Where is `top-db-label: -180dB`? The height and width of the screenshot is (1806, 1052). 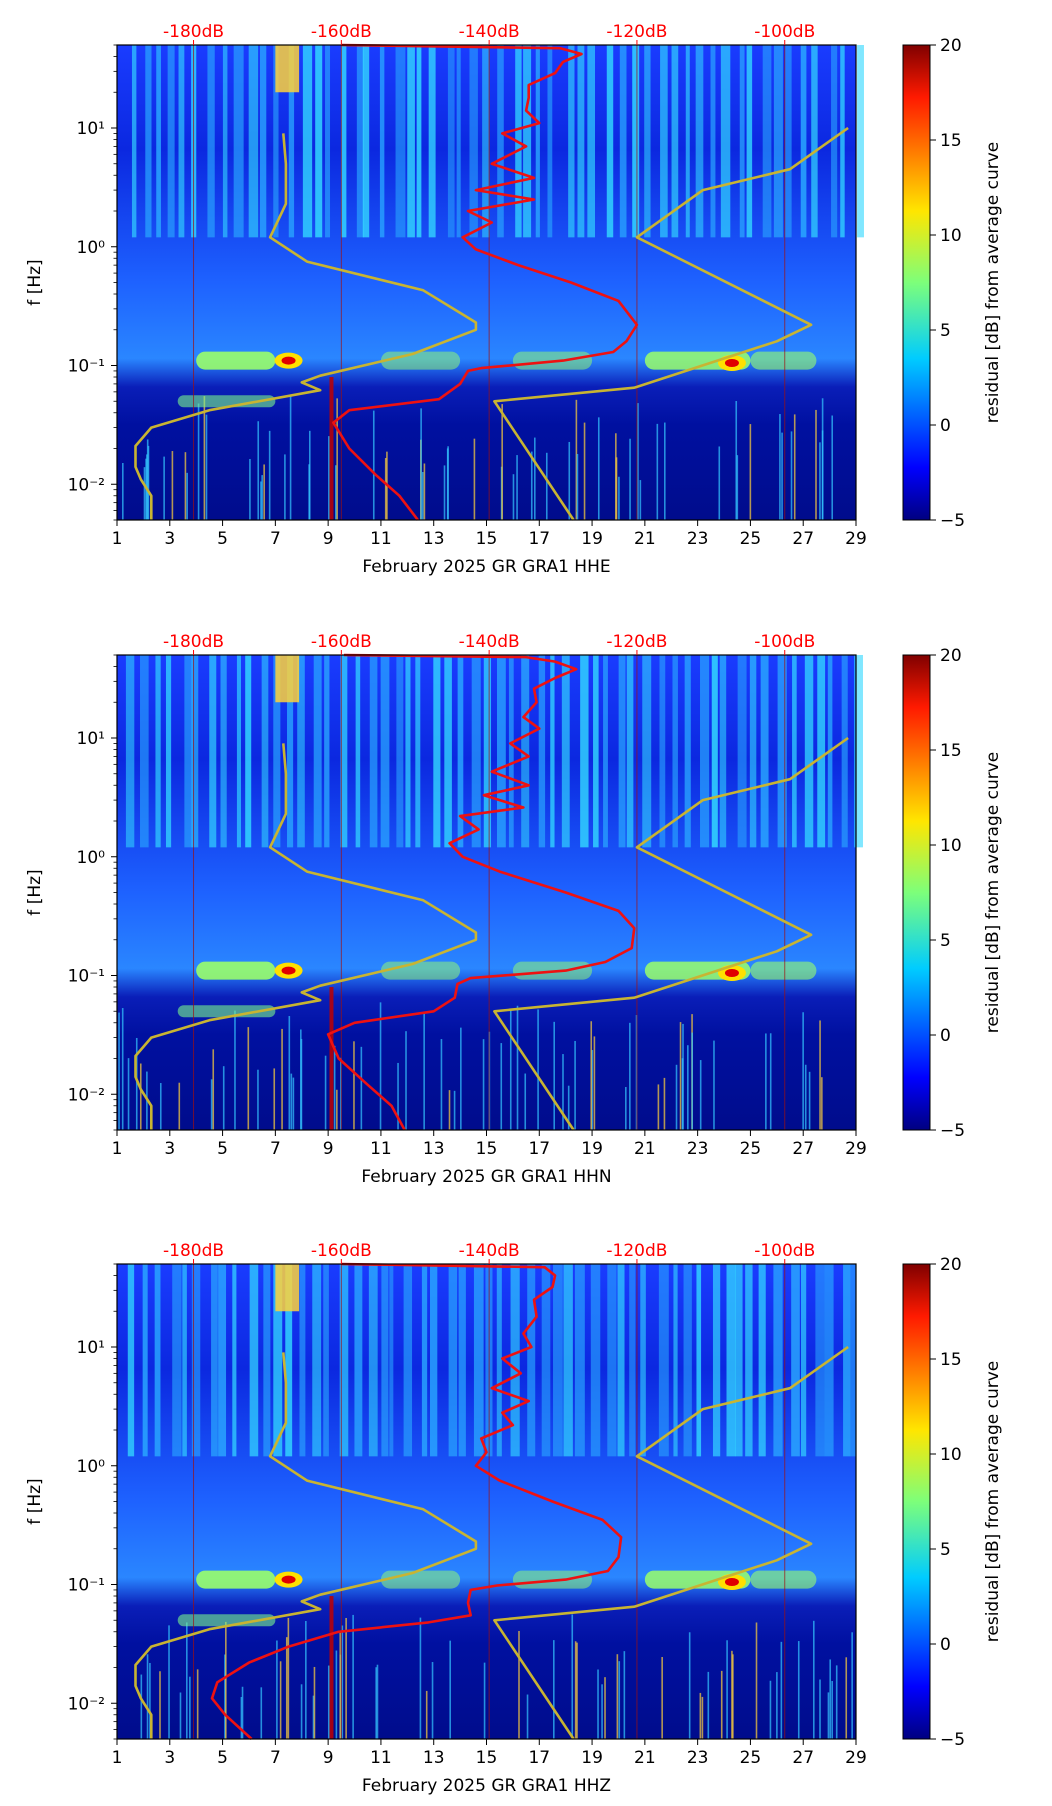 top-db-label: -180dB is located at coordinates (193, 1251).